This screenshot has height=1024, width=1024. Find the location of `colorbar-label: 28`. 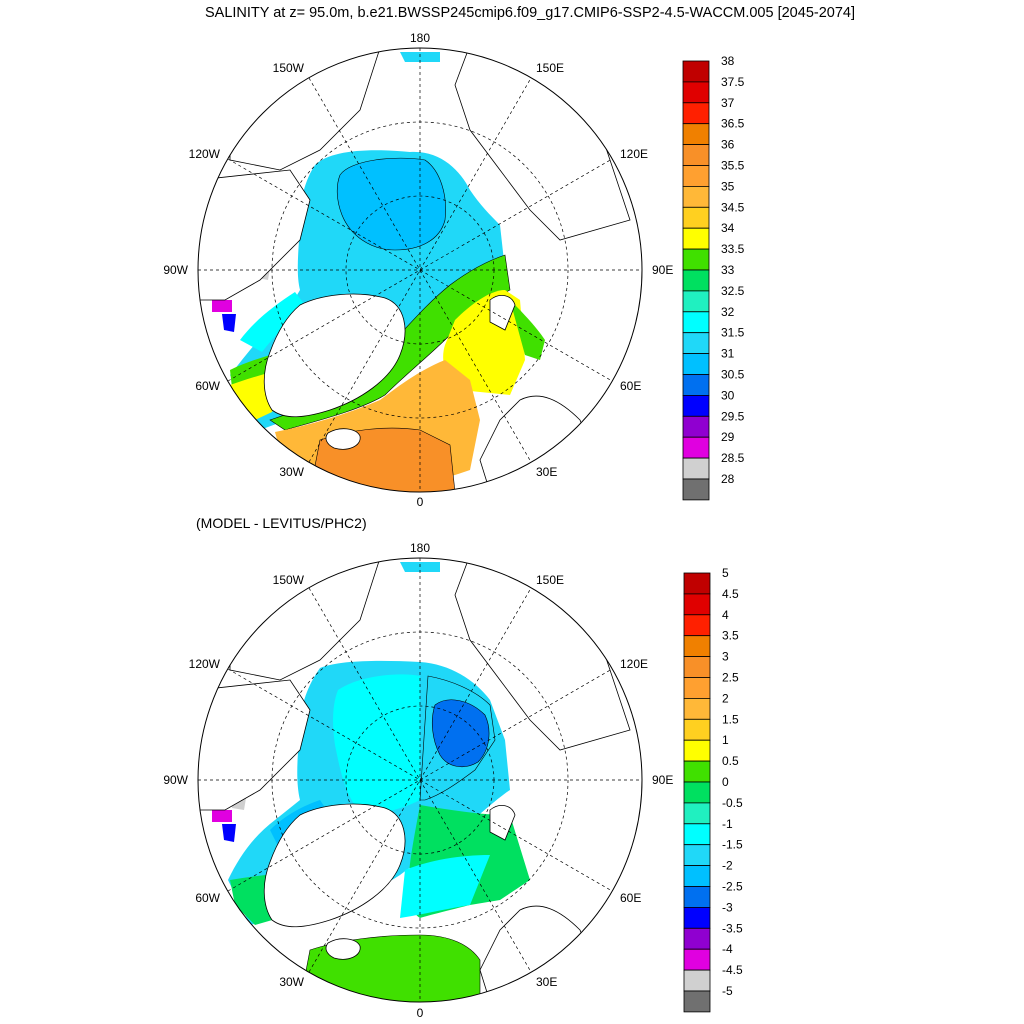

colorbar-label: 28 is located at coordinates (728, 479).